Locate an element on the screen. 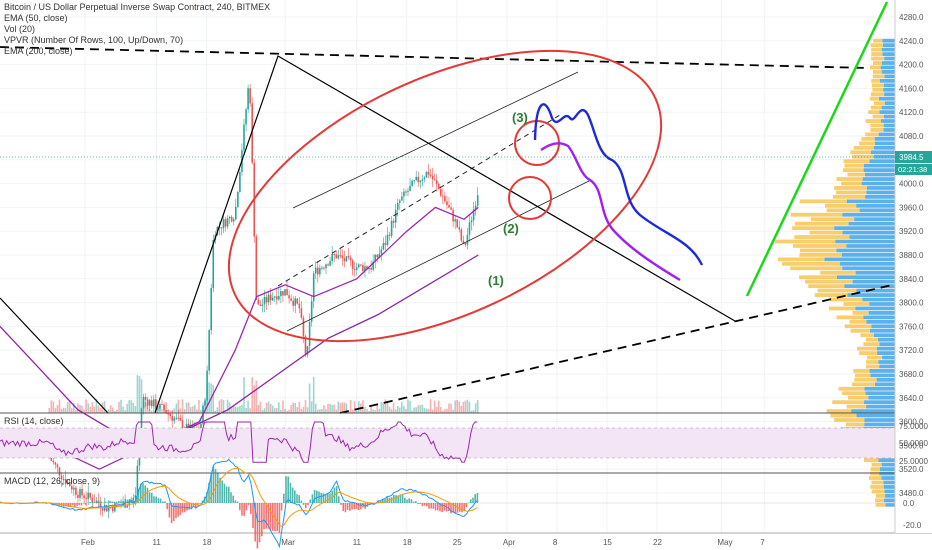 The width and height of the screenshot is (932, 550). price-tag is located at coordinates (913, 157).